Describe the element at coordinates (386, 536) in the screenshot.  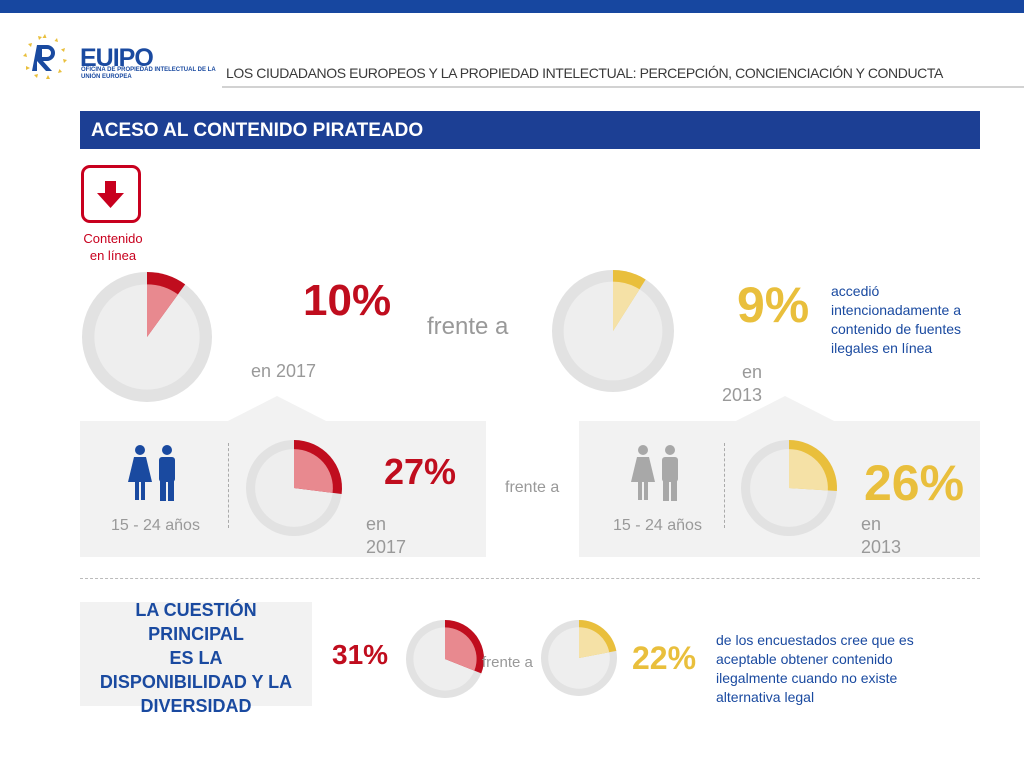
I see `youth-left-year: en 2017` at that location.